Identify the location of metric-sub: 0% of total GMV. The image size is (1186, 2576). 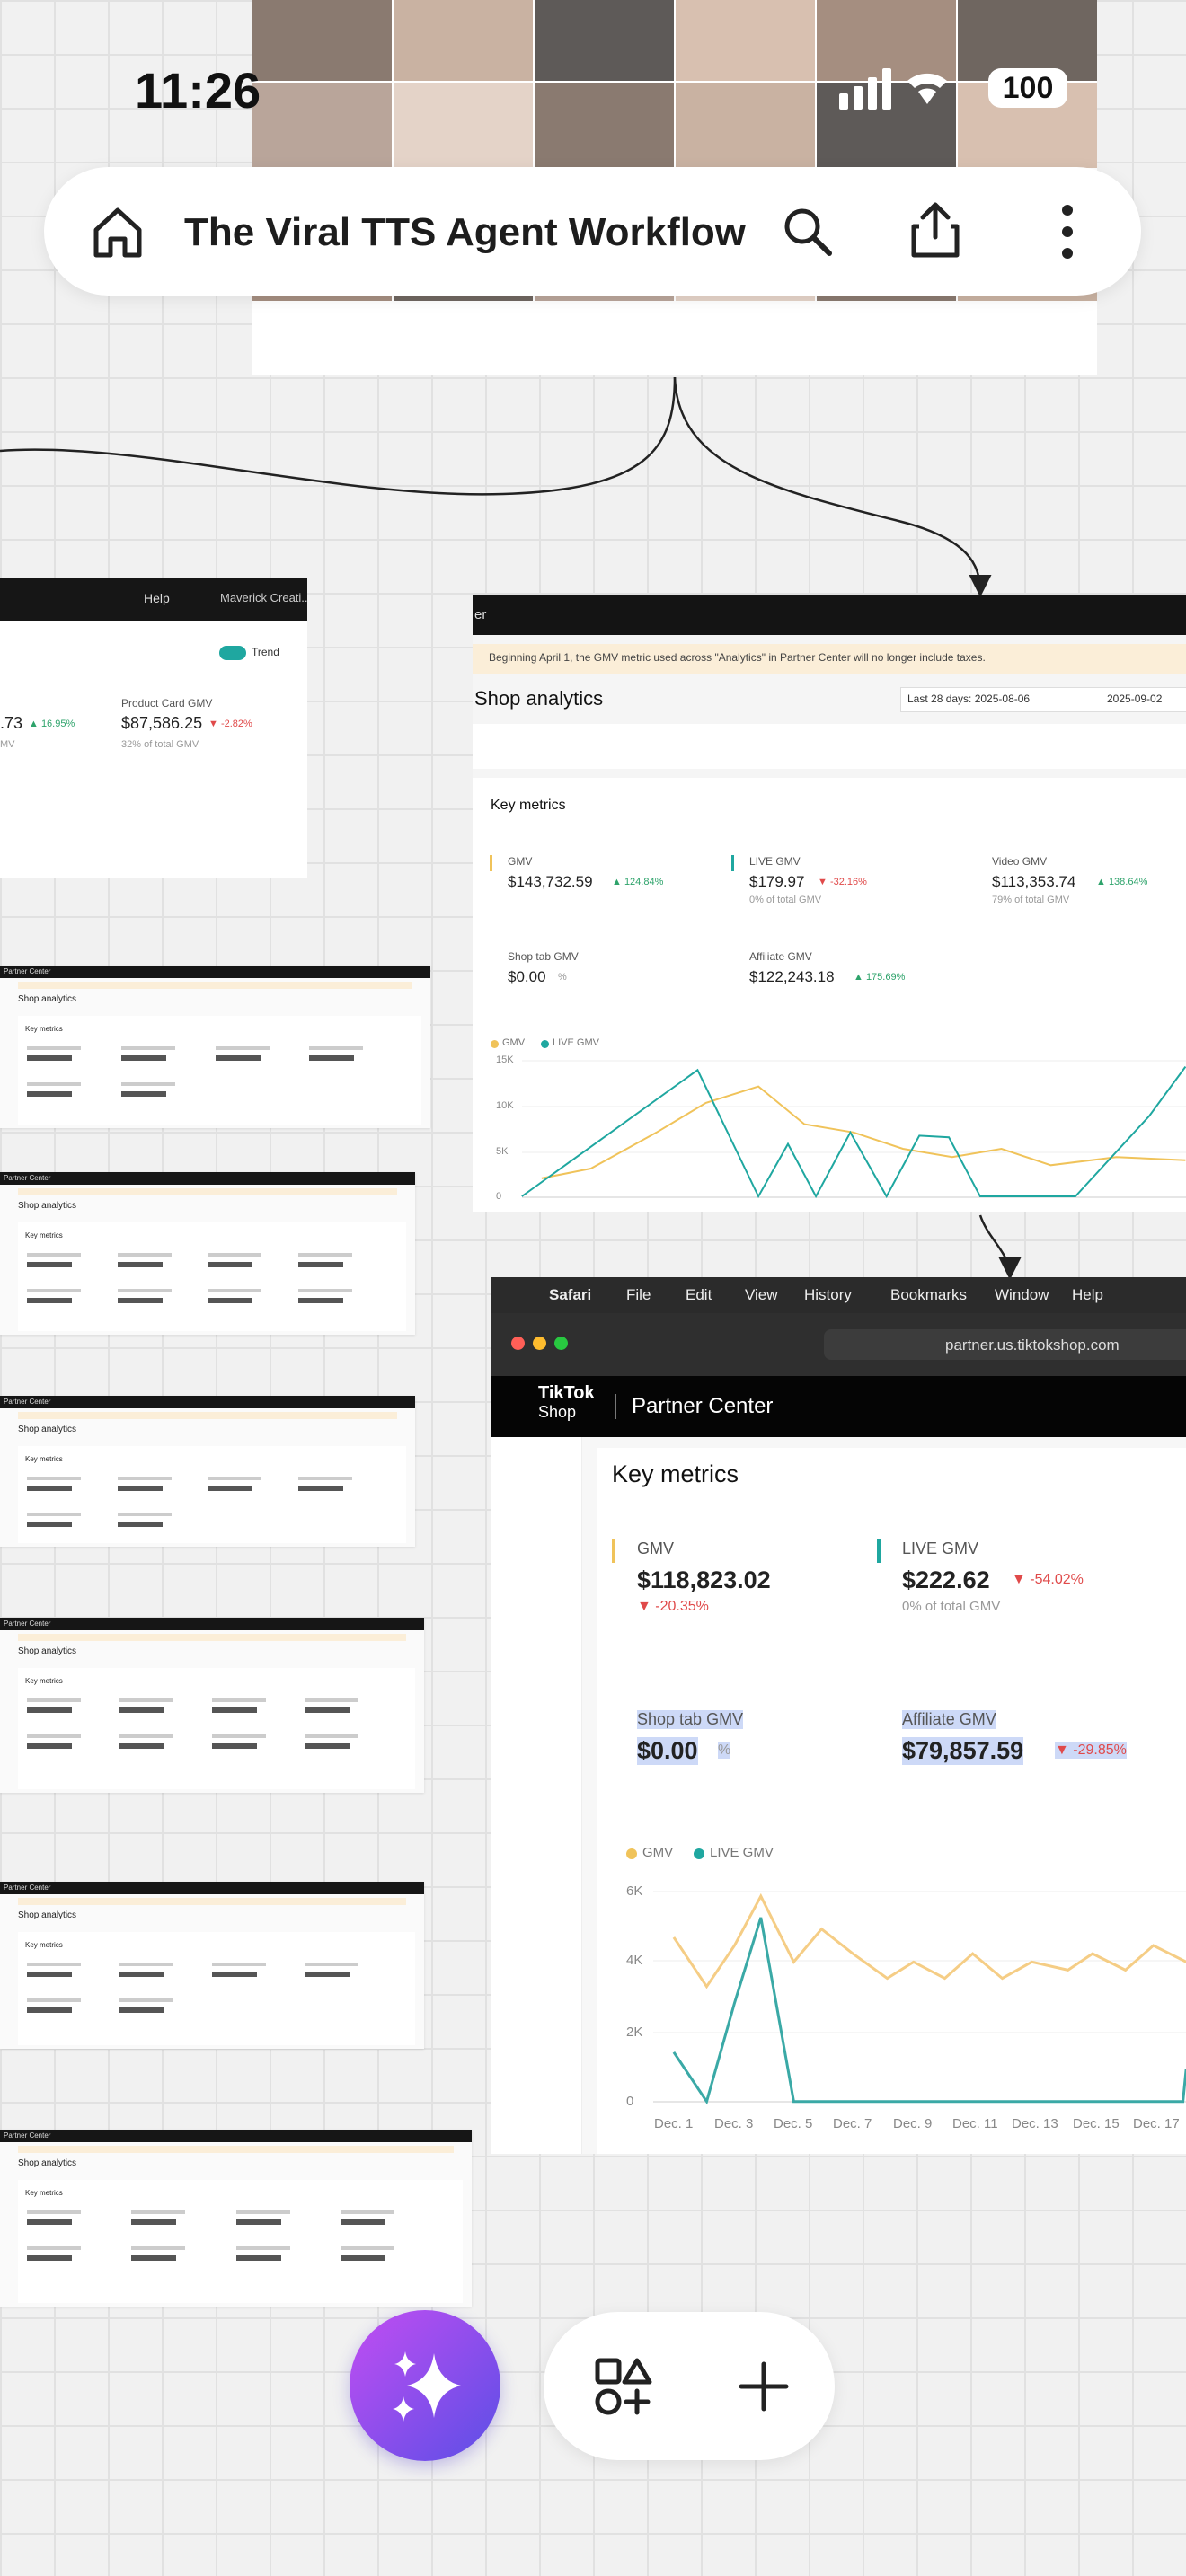
(951, 1606).